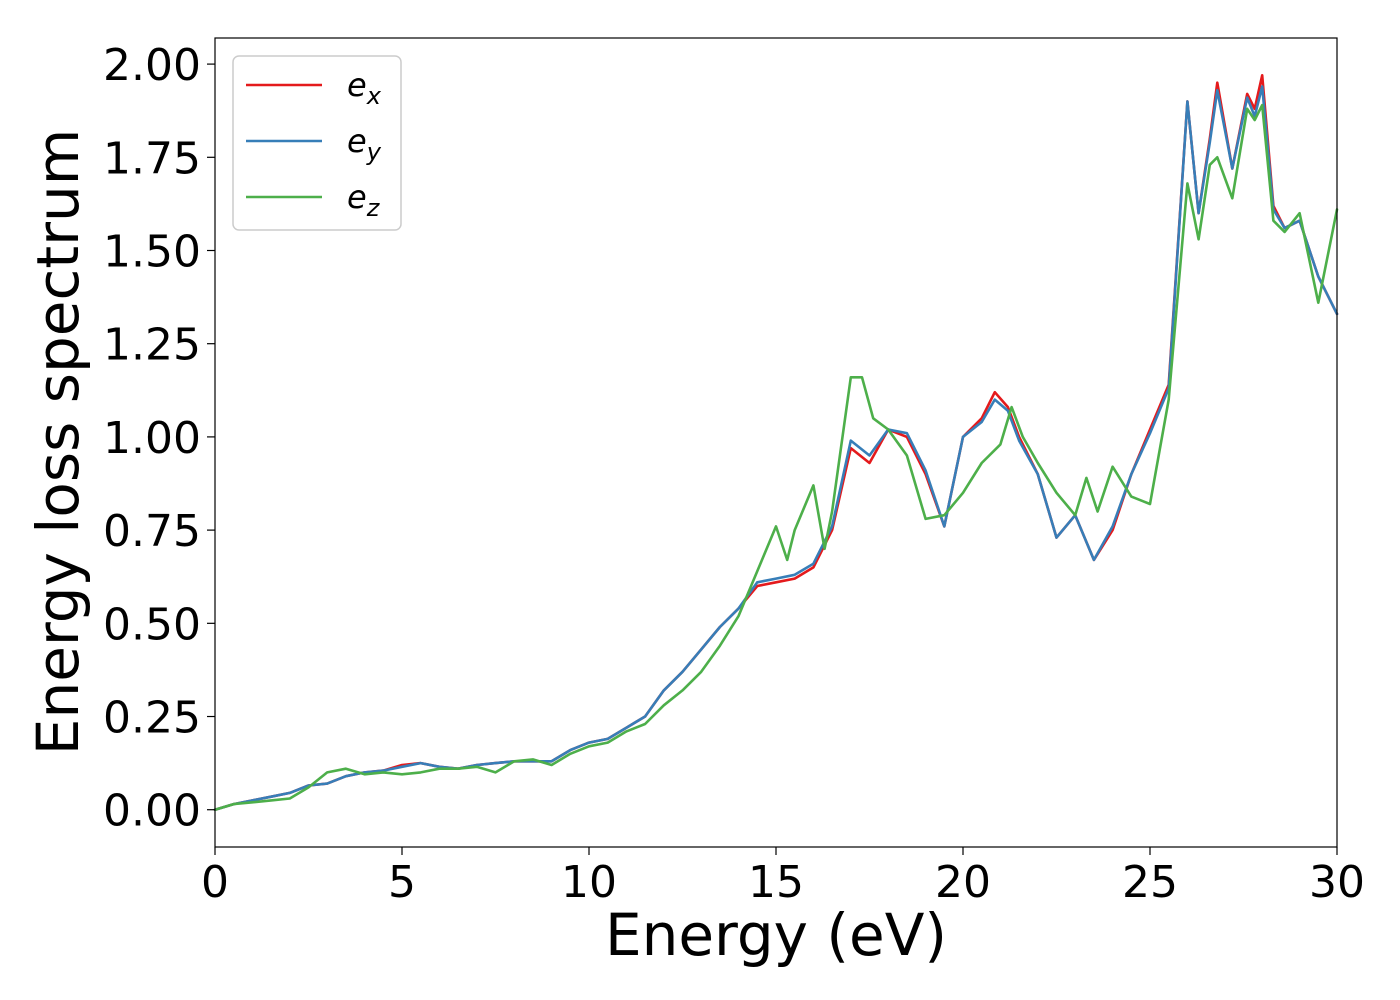 The width and height of the screenshot is (1400, 1000). I want to click on x-tick-label: 10, so click(589, 882).